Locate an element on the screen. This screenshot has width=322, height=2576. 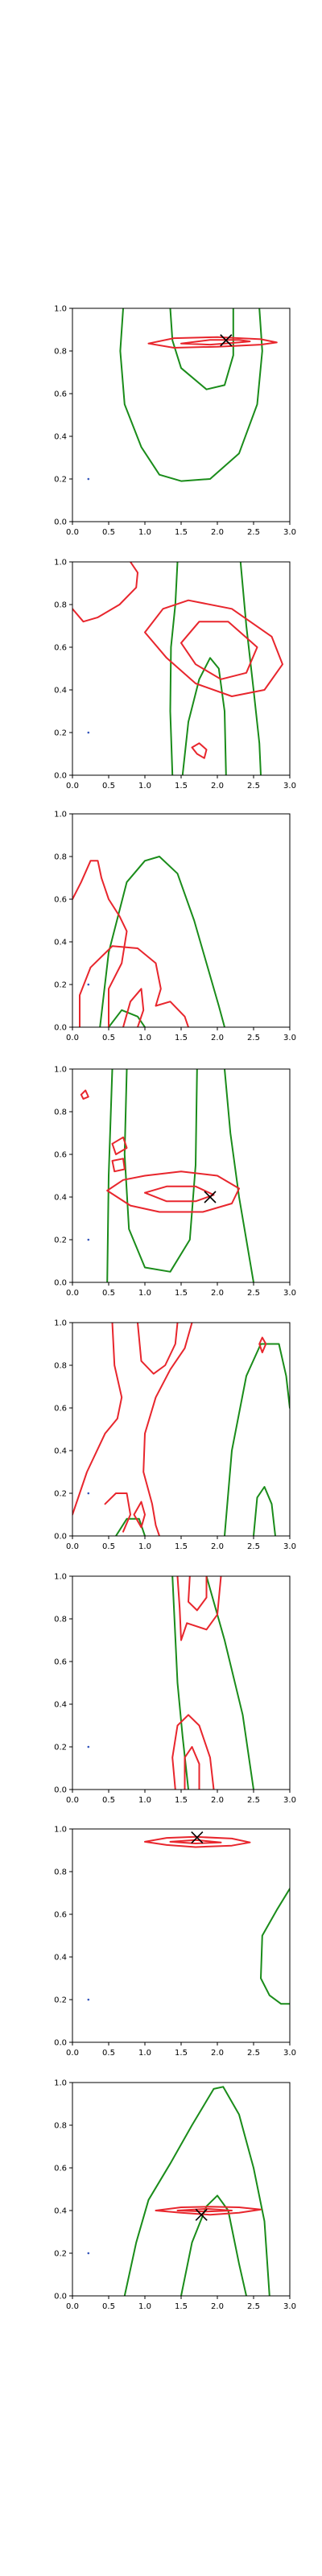
chart-7: 0.0 0.5 1.0 1.5 2.0 2.5 3.0 0.0 0.2 0.4 0.6 0.8 1.0 is located at coordinates (175, 1942).